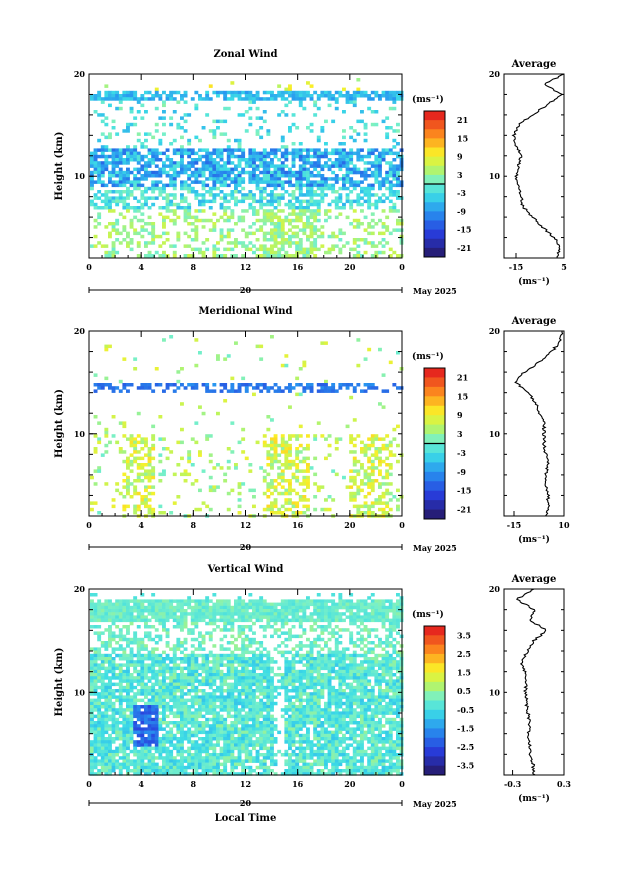 The height and width of the screenshot is (877, 622). Describe the element at coordinates (298, 525) in the screenshot. I see `x-tick-label: 16` at that location.